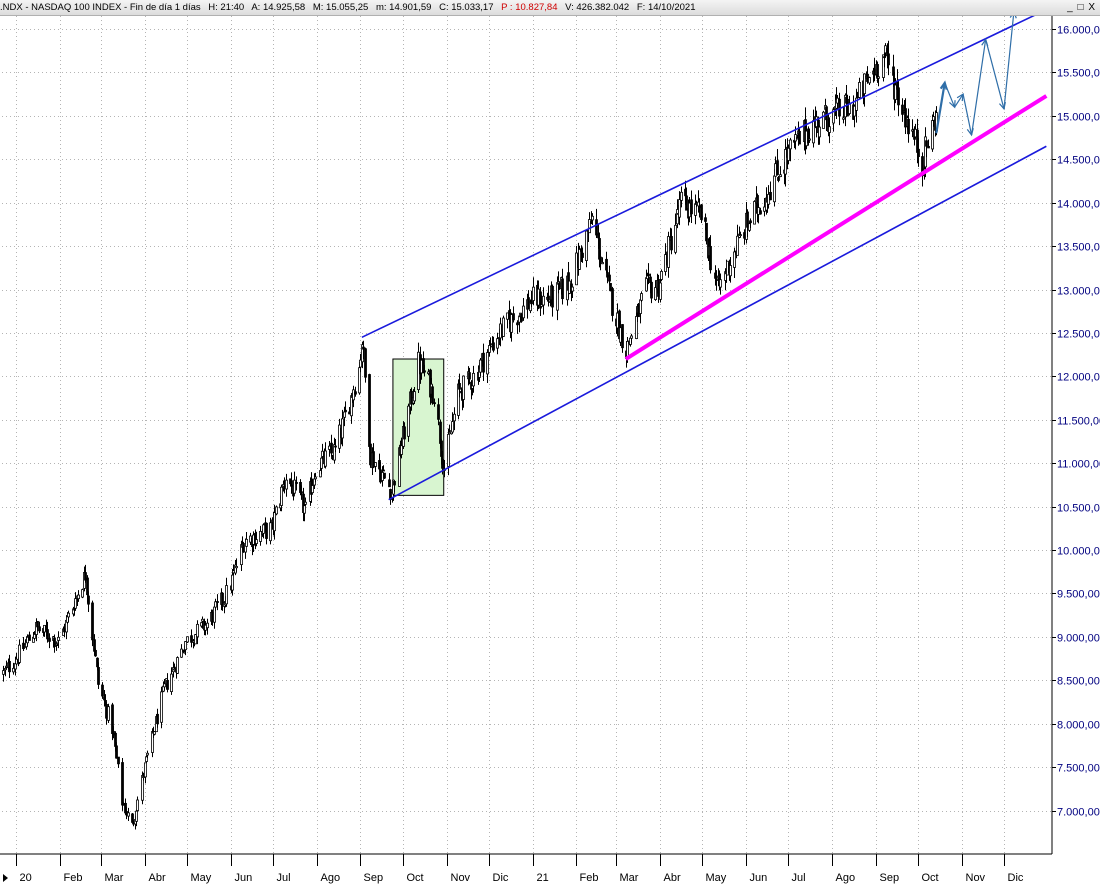 Image resolution: width=1100 pixels, height=889 pixels. Describe the element at coordinates (284, 878) in the screenshot. I see `x-tick-label: Jul` at that location.